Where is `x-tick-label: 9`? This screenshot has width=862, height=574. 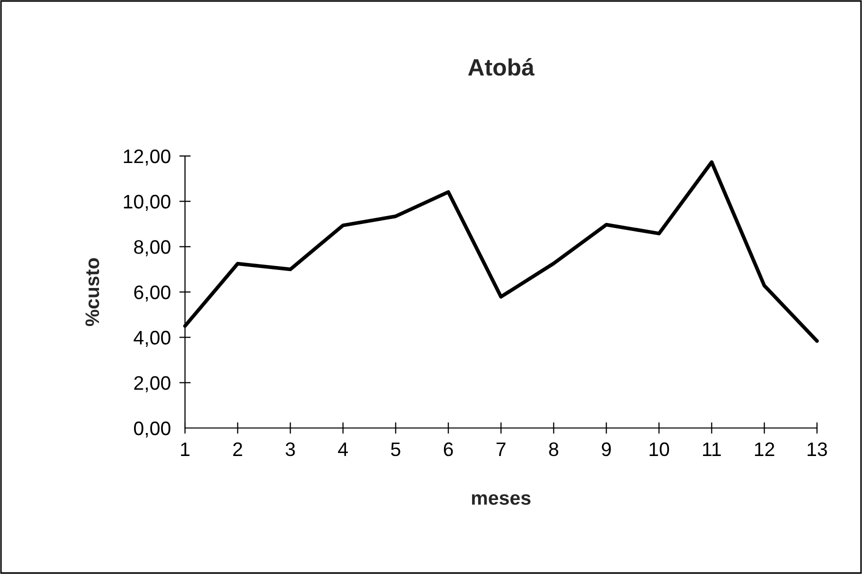
x-tick-label: 9 is located at coordinates (606, 449).